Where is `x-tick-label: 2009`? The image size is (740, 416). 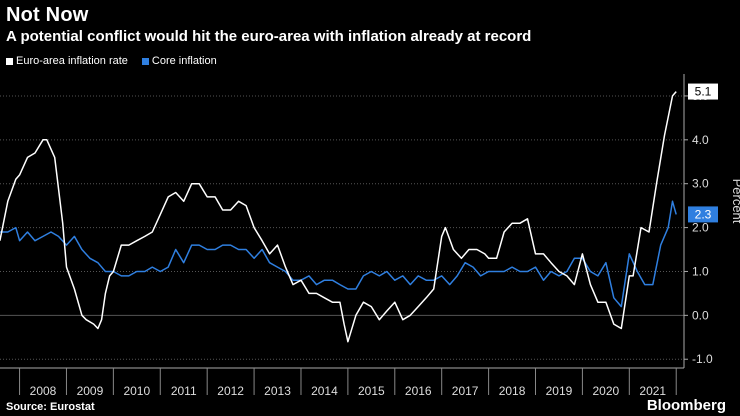 x-tick-label: 2009 is located at coordinates (90, 391).